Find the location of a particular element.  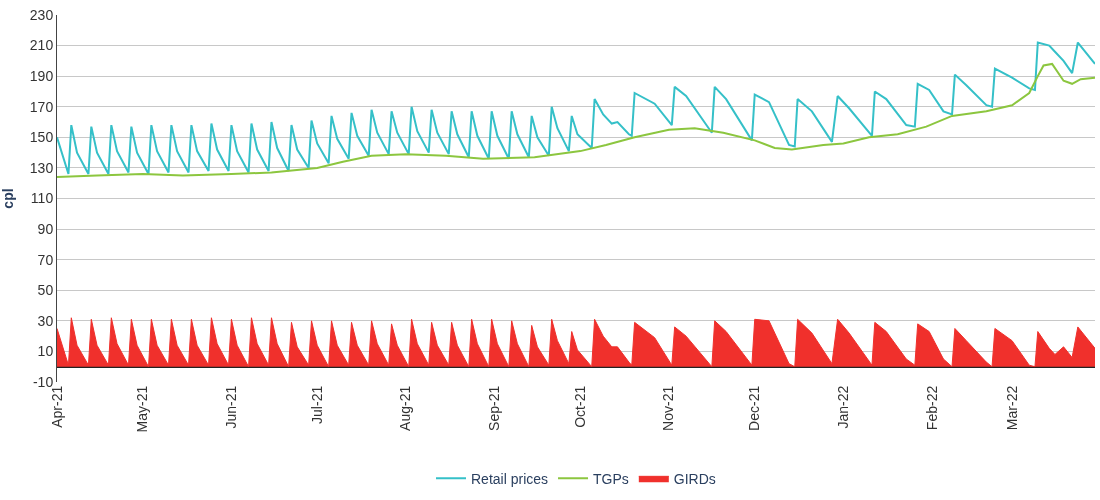

x-tick-label: Aug-21 is located at coordinates (405, 408).